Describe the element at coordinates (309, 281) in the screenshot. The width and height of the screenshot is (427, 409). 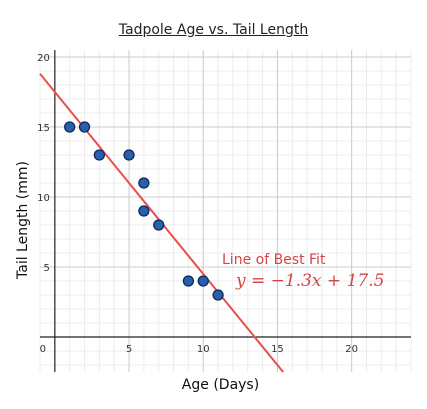
I see `best-fit-equation: y = −1.3x + 17.5` at that location.